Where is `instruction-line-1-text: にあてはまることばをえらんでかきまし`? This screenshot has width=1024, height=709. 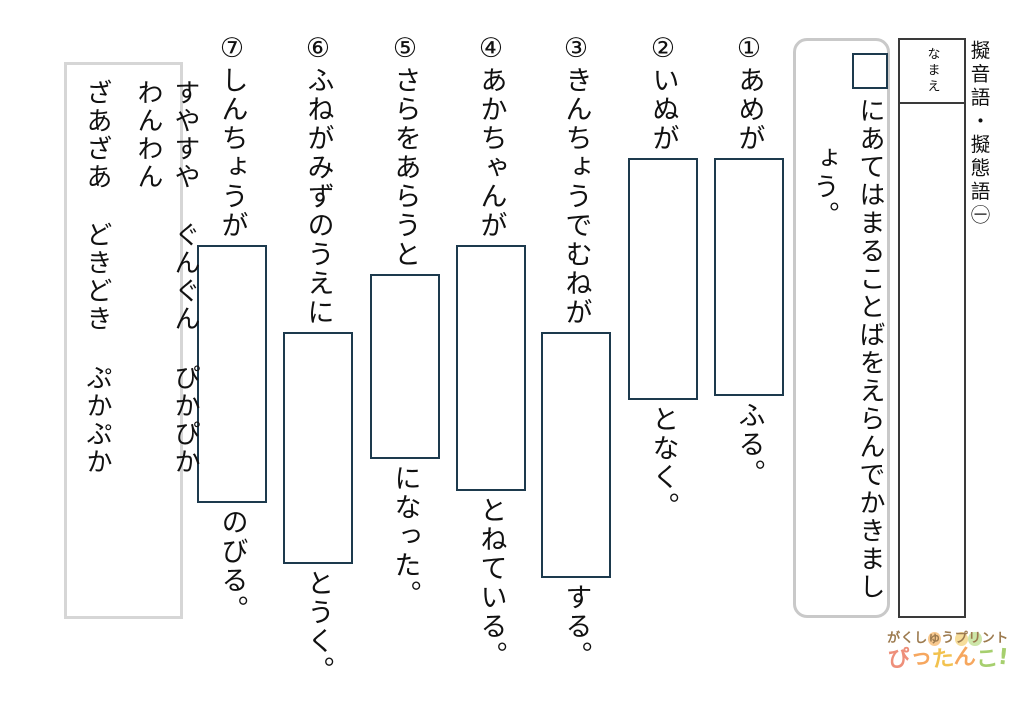 instruction-line-1-text: にあてはまることばをえらんでかきまし is located at coordinates (870, 349).